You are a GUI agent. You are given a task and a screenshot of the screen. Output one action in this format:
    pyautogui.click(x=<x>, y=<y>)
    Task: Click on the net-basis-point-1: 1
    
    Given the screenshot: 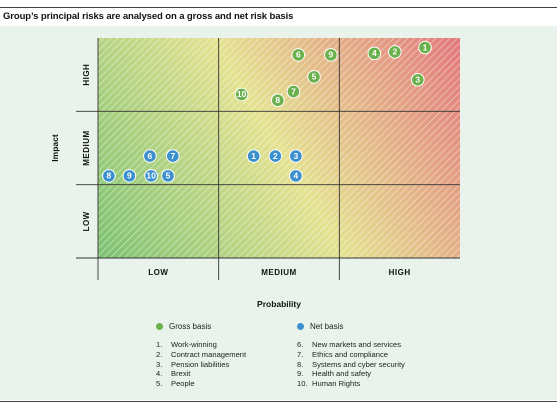 What is the action you would take?
    pyautogui.click(x=253, y=156)
    